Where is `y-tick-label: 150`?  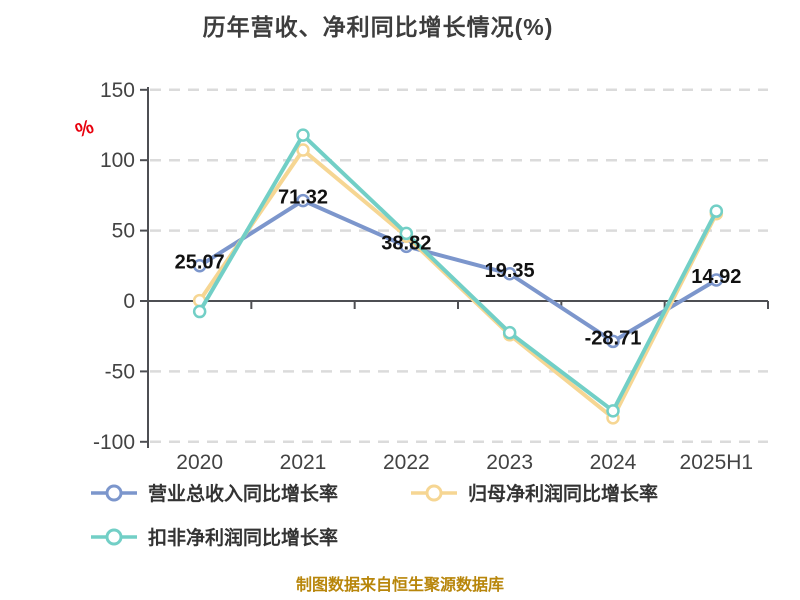
y-tick-label: 150 is located at coordinates (117, 90).